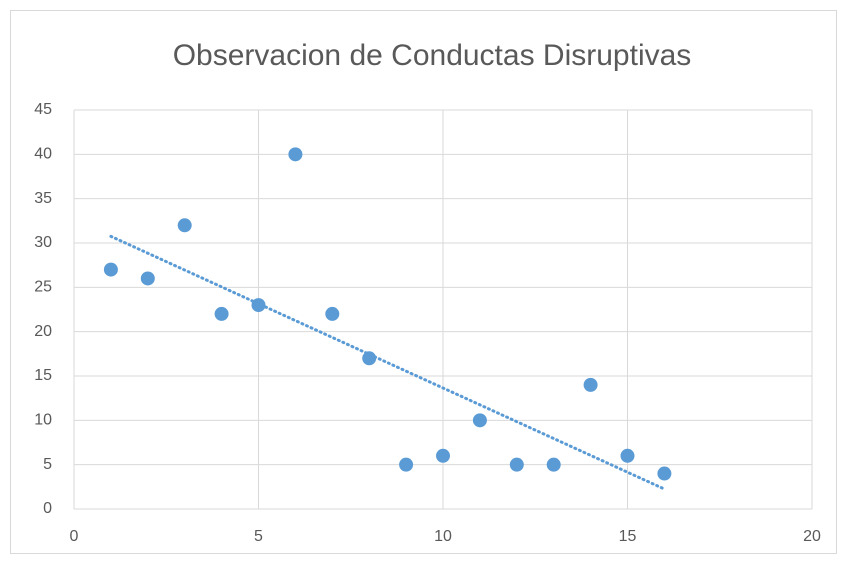 Image resolution: width=848 pixels, height=565 pixels. What do you see at coordinates (43, 287) in the screenshot?
I see `y-tick-label: 25` at bounding box center [43, 287].